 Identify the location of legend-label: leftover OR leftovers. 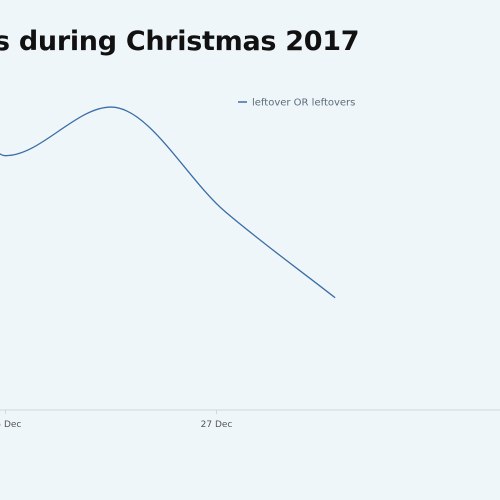
(303, 103).